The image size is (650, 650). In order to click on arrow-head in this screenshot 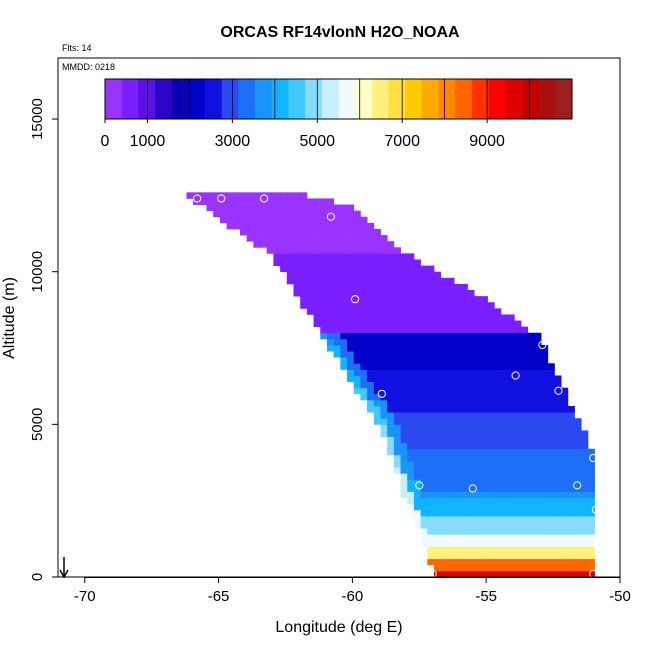, I will do `click(64, 574)`.